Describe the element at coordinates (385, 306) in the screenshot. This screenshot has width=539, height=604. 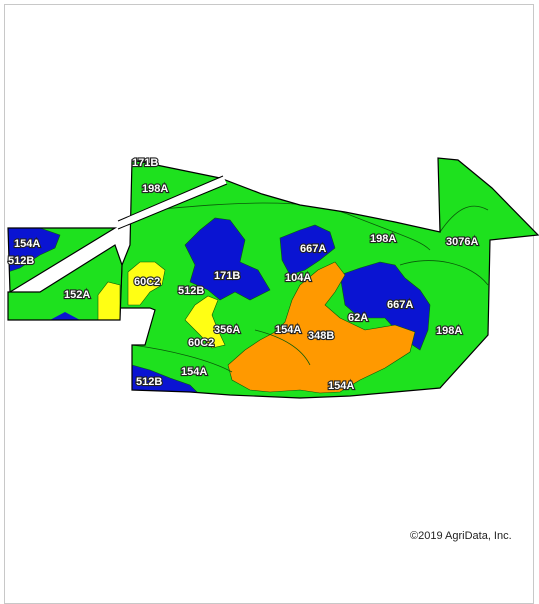
I see `soil-blue-e` at that location.